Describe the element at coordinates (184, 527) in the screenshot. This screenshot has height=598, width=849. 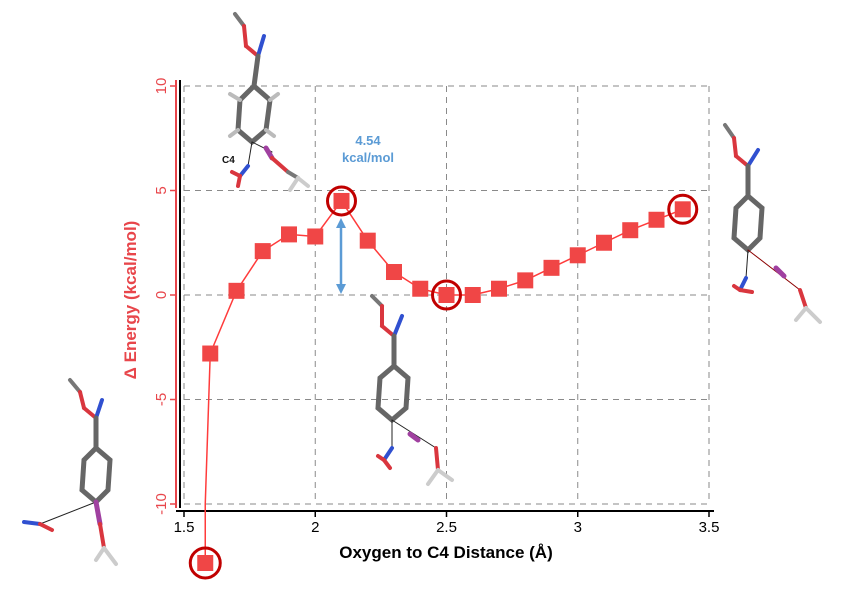
I see `x-tick-label: 1.5` at that location.